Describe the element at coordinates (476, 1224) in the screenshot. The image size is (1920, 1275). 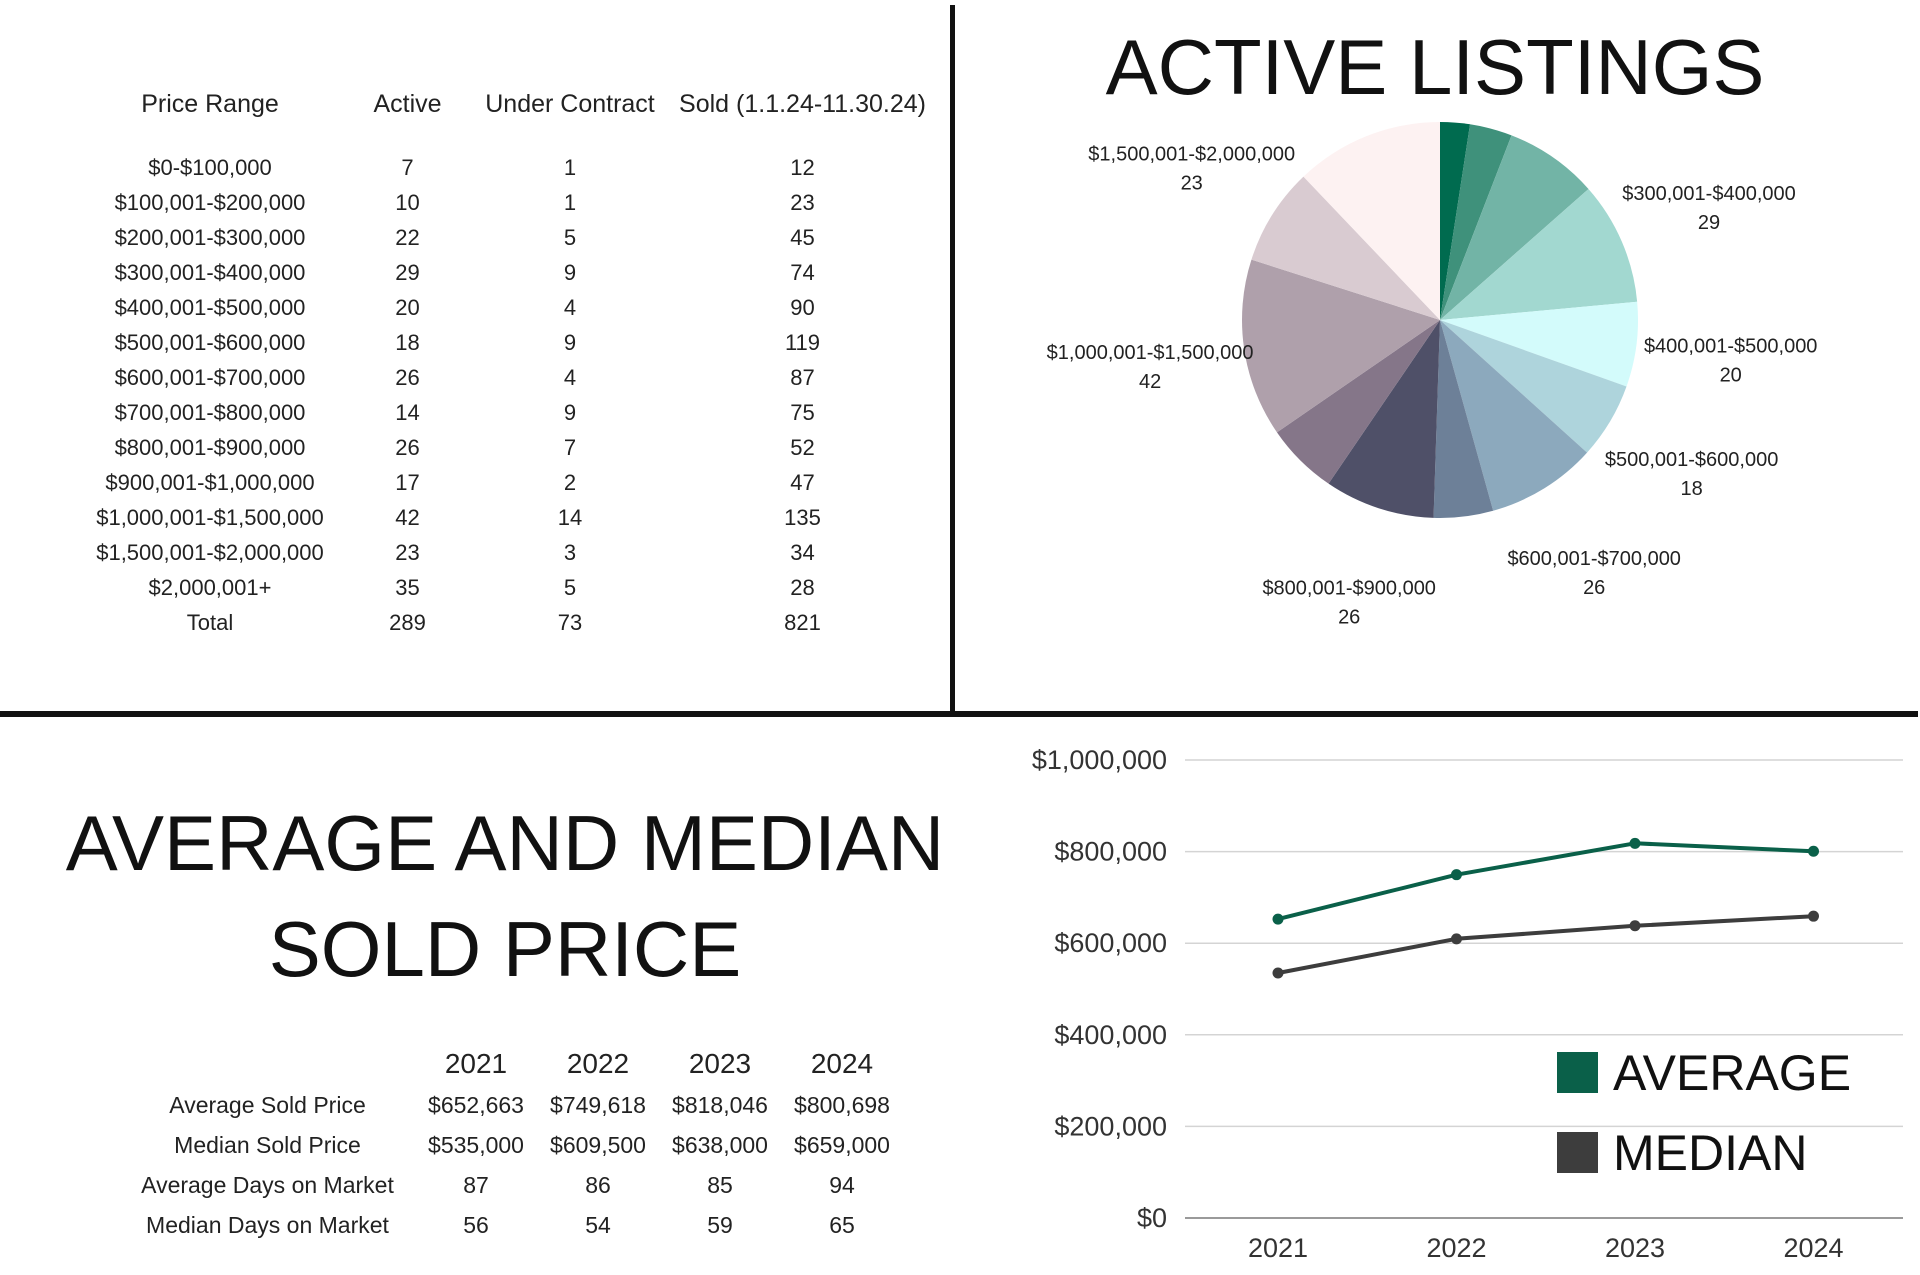
I see `stats-value-2021: 56` at that location.